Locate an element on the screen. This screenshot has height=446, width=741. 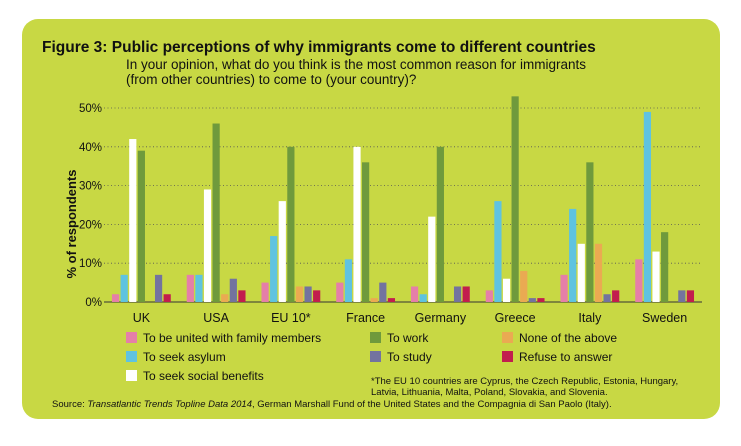
y-tick-labels: 0% 10% 20% 30% 40% 50% is located at coordinates (90, 206).